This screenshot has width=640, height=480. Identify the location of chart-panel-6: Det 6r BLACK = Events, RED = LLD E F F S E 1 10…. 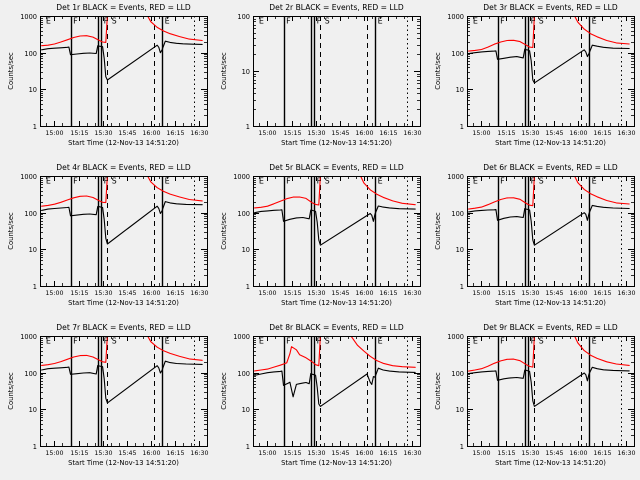
(533, 240).